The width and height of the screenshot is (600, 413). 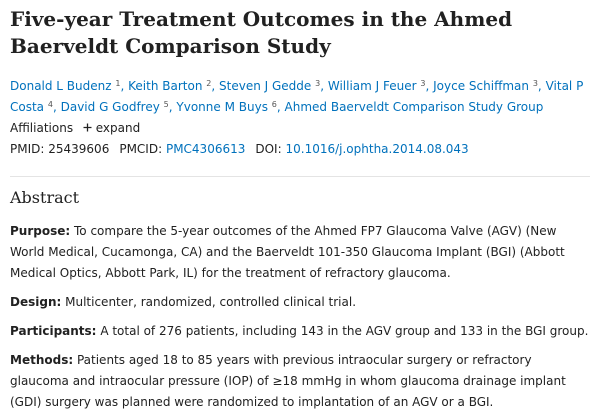 I want to click on section-label: Purpose:, so click(x=40, y=231).